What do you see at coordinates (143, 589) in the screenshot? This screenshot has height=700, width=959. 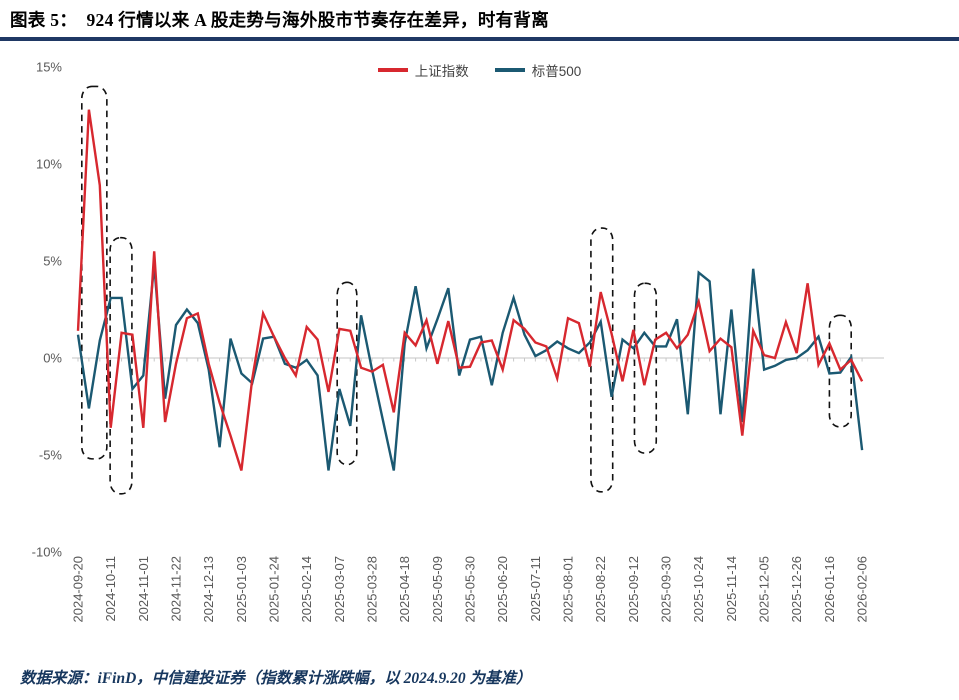 I see `x-axis-tick-label: 2024-11-01` at bounding box center [143, 589].